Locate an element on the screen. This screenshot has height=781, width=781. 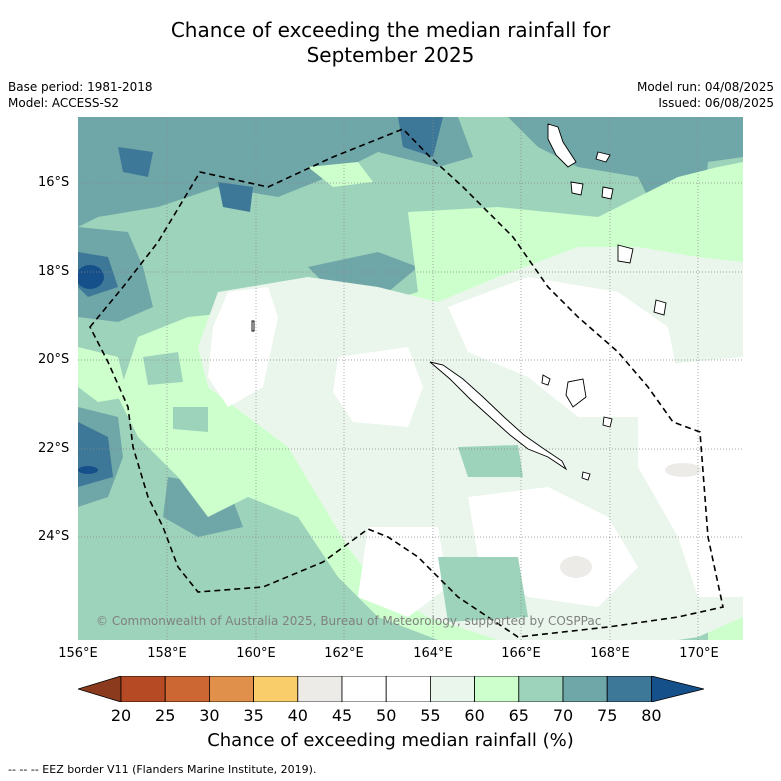
colorbar-extend-low is located at coordinates (99, 689).